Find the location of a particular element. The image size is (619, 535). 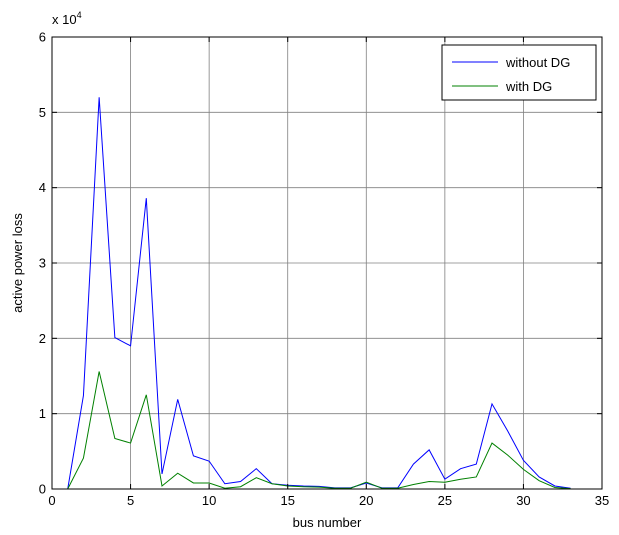

y-tick-label: 3 is located at coordinates (42, 263).